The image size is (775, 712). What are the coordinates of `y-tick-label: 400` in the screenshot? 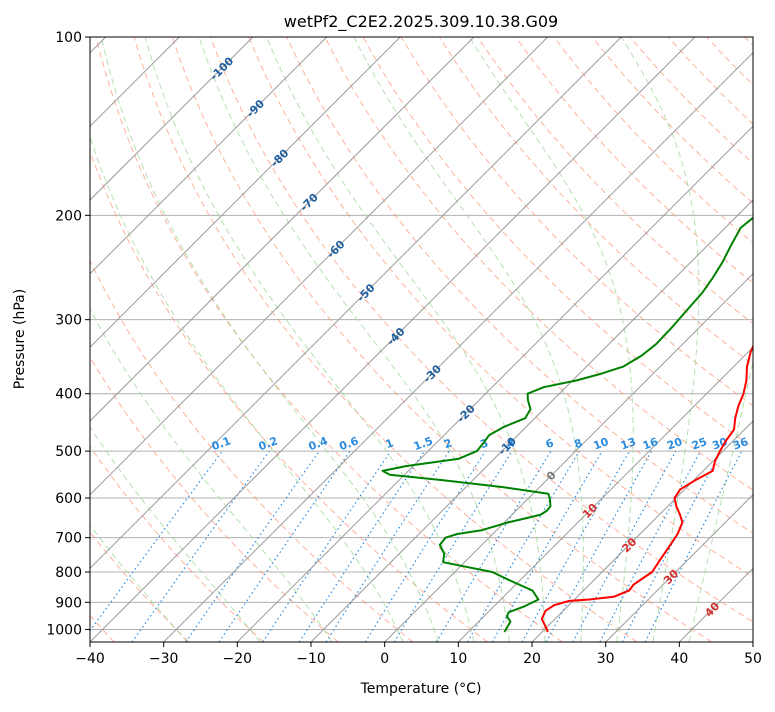 It's located at (68, 395).